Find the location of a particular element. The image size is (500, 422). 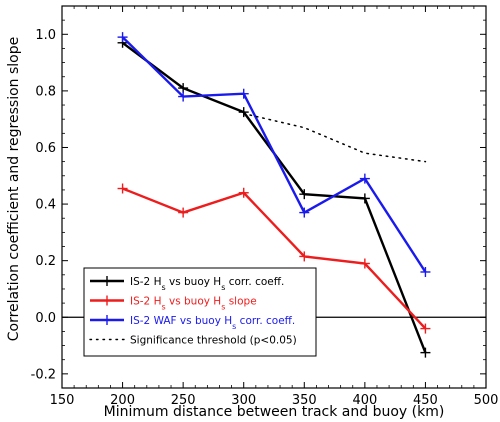

y-tick-label: 0.6 is located at coordinates (45, 148).